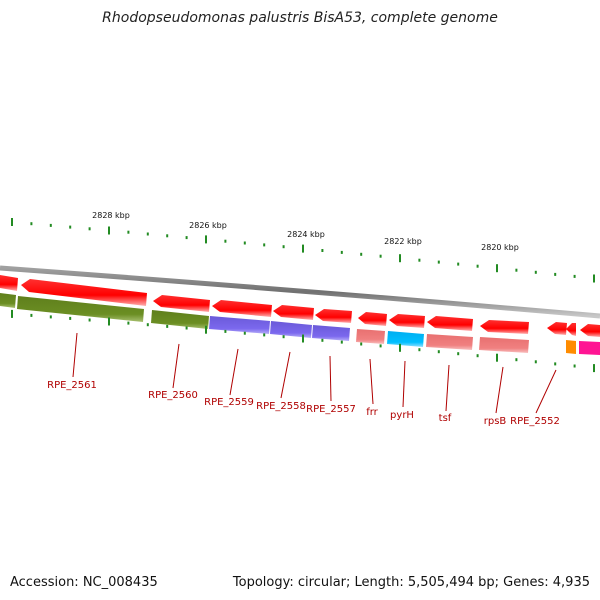  I want to click on gene-label: rpsB, so click(495, 421).